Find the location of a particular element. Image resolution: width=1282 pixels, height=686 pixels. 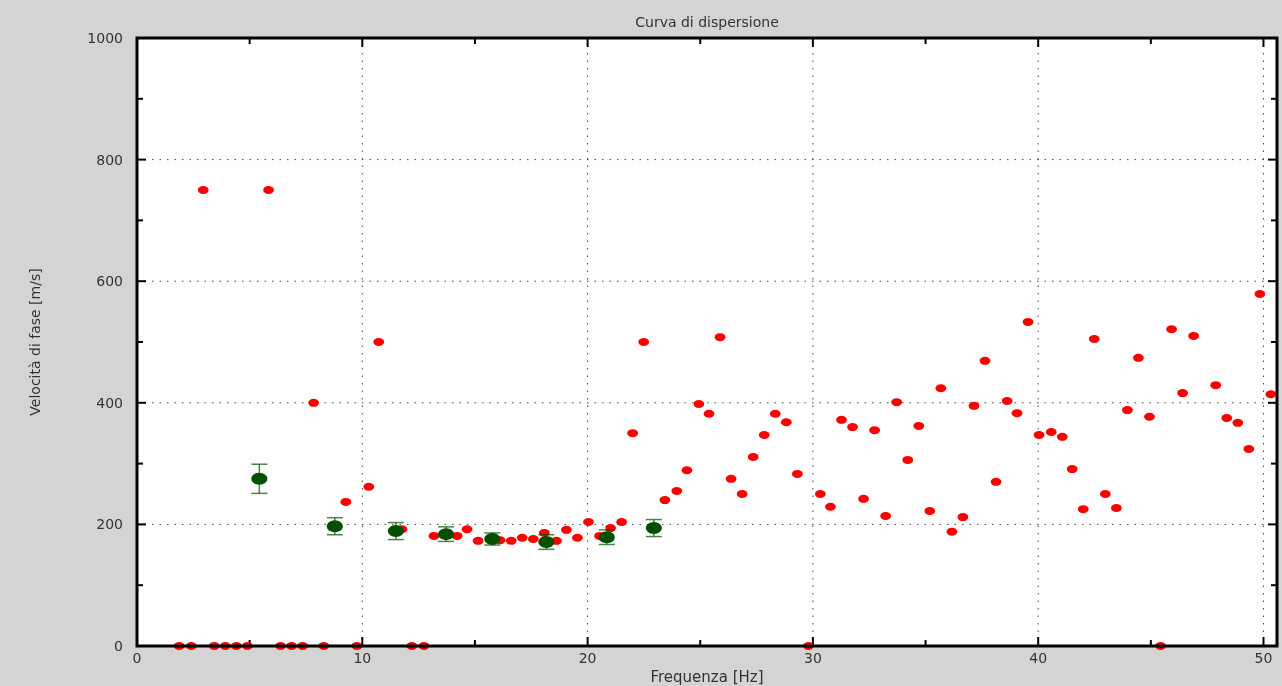

x-axis-title: Frequenza [Hz] is located at coordinates (707, 677).